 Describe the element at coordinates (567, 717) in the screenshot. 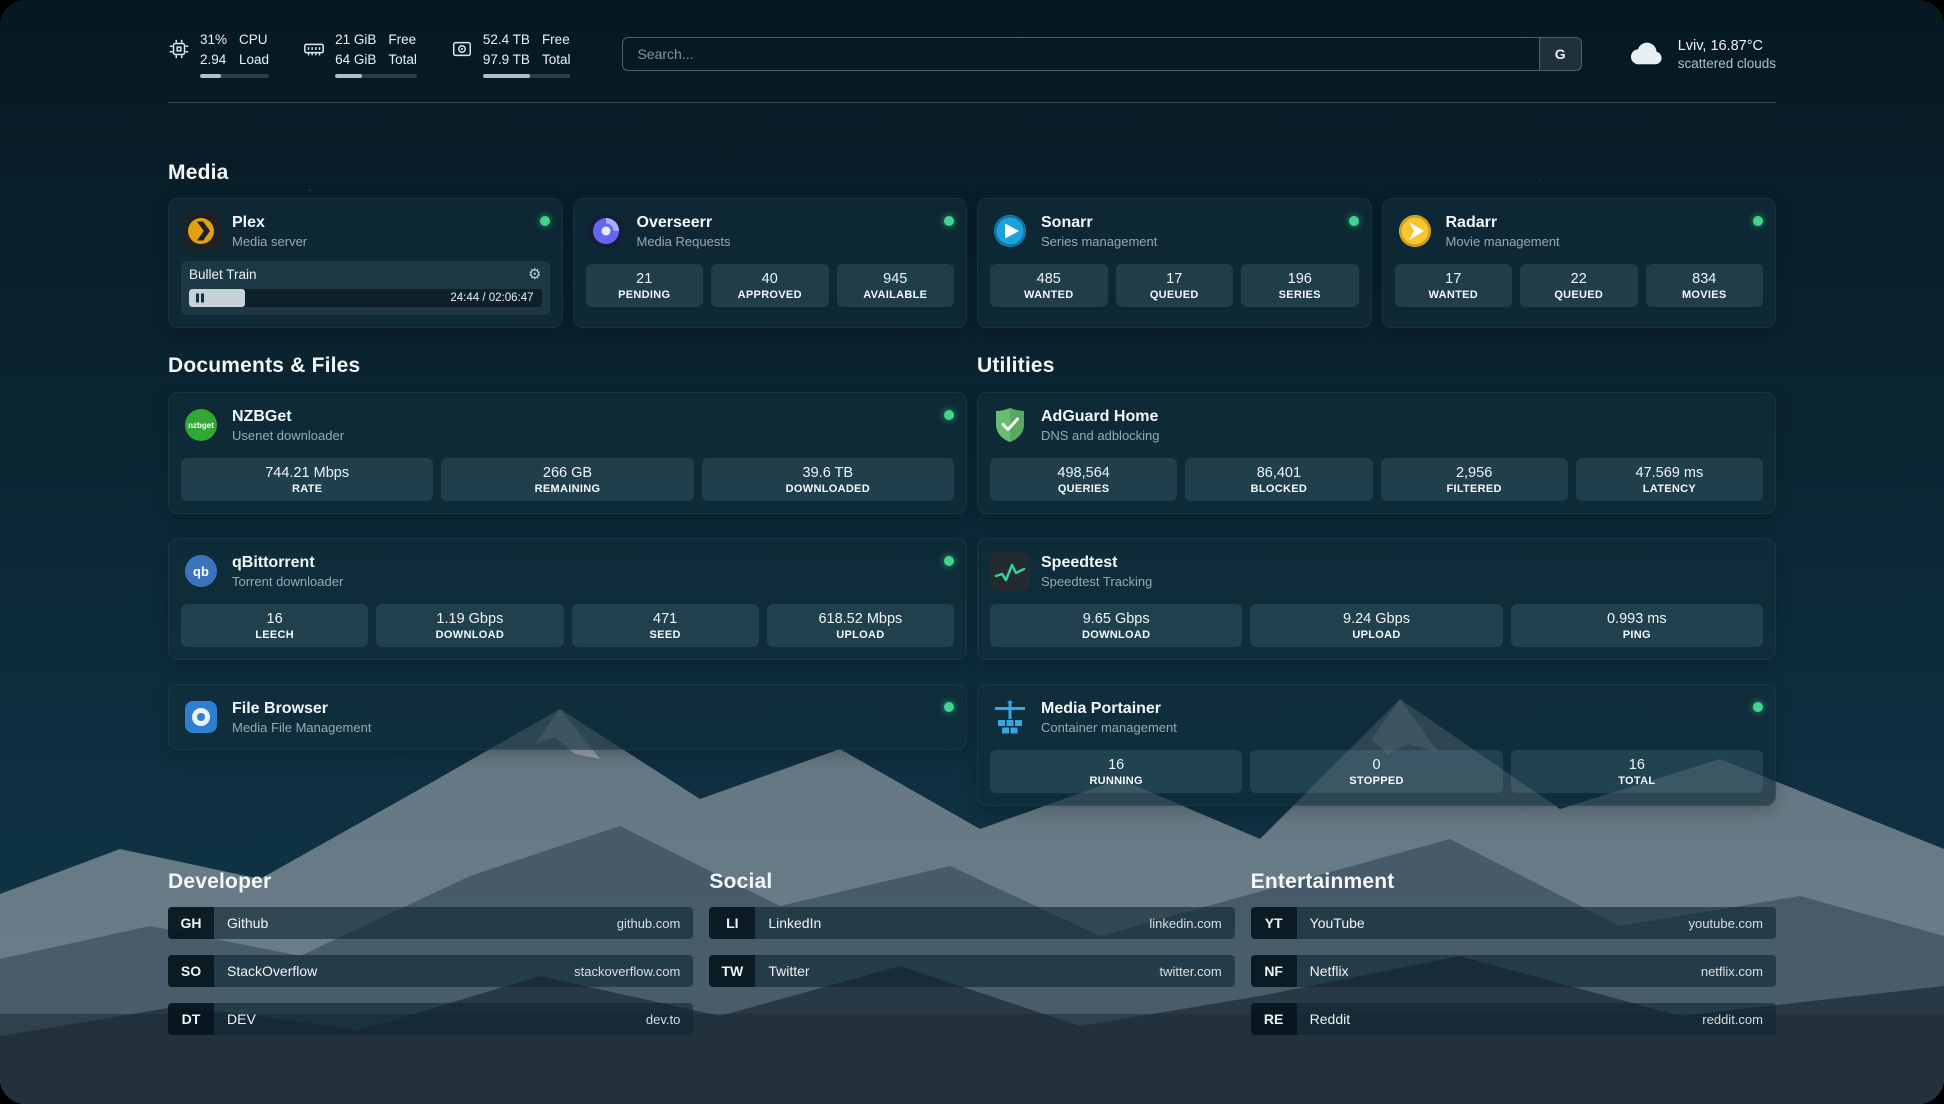

I see `app-card-filebrowser: File Browser Media File Management` at that location.